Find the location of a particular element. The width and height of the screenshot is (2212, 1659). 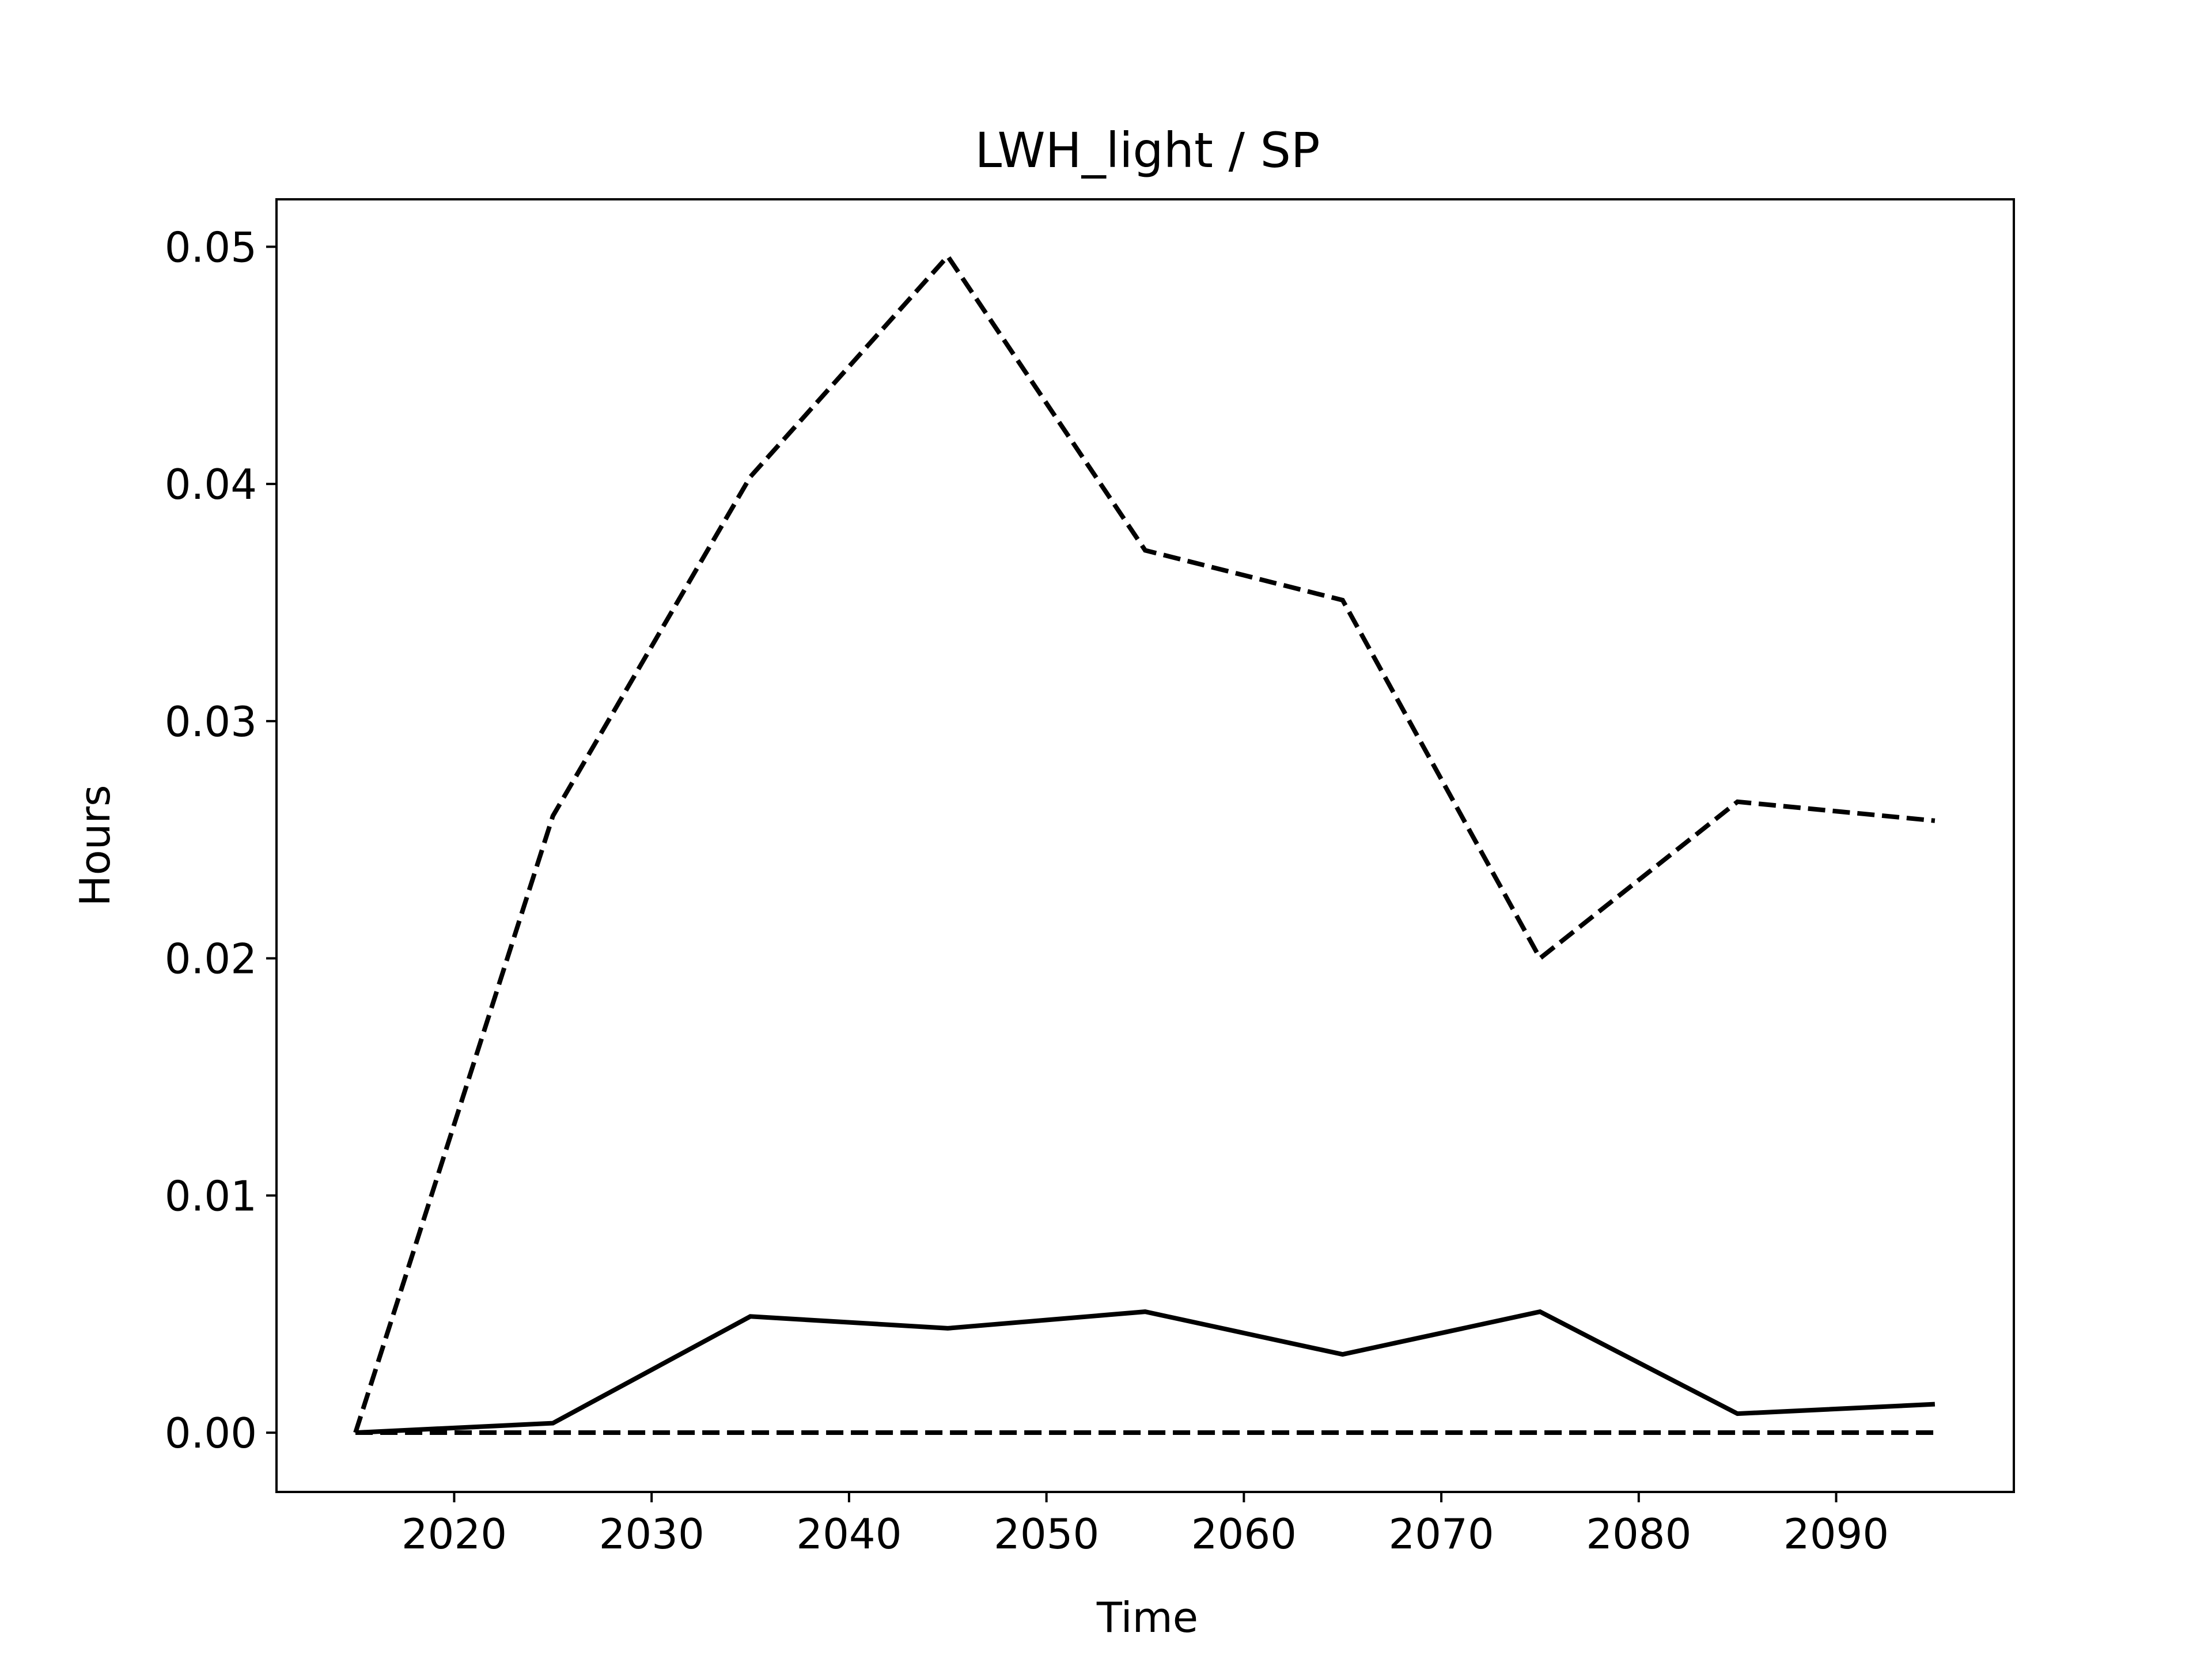

y-tick-label: 0.04 is located at coordinates (211, 484).